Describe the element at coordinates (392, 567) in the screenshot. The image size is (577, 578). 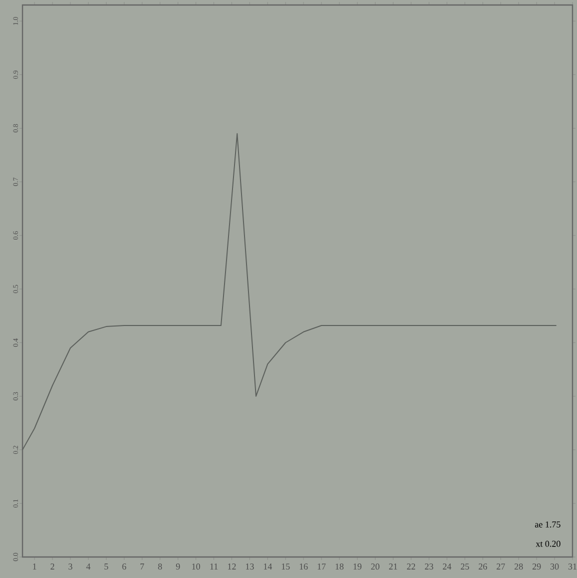
I see `x-tick-label: 21` at that location.